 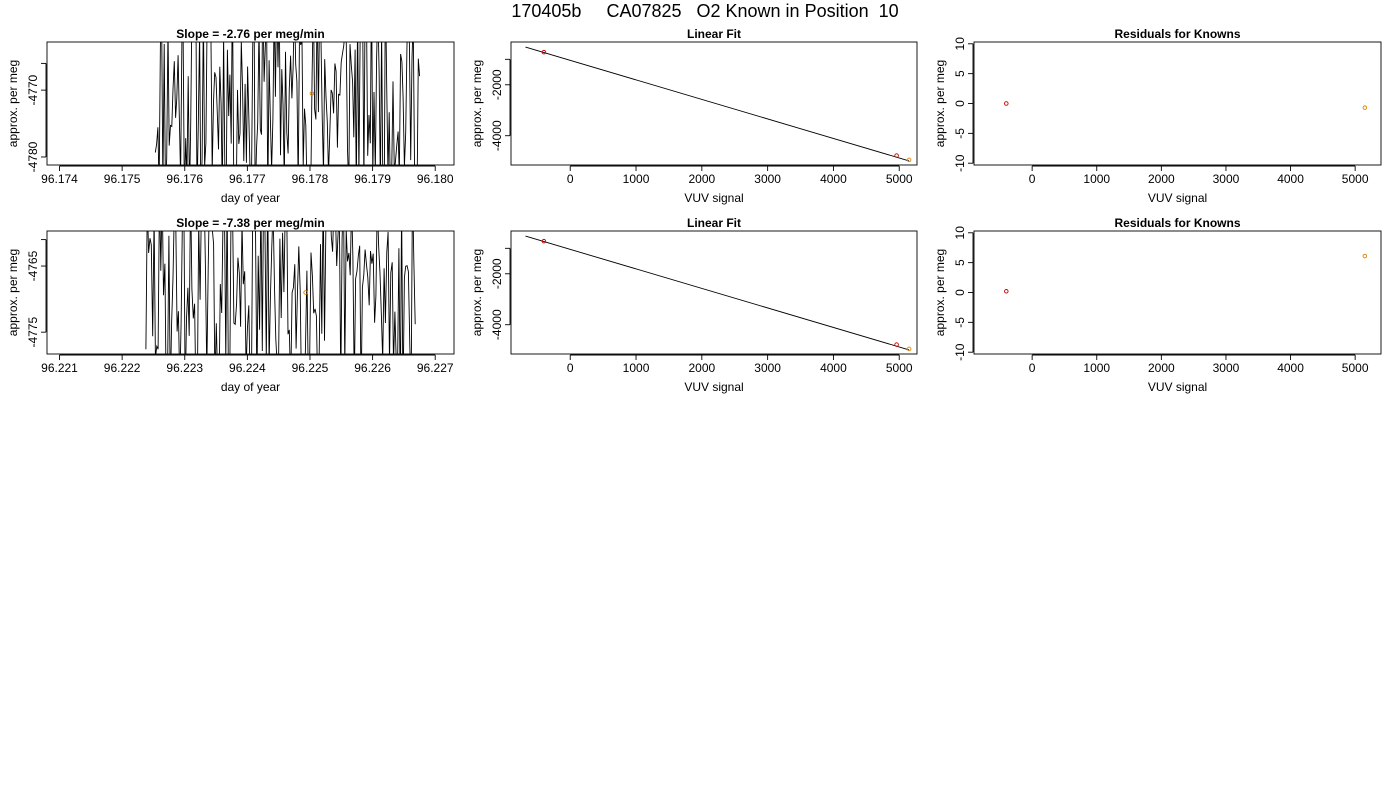 I want to click on y-tick-label: -4765, so click(x=33, y=265).